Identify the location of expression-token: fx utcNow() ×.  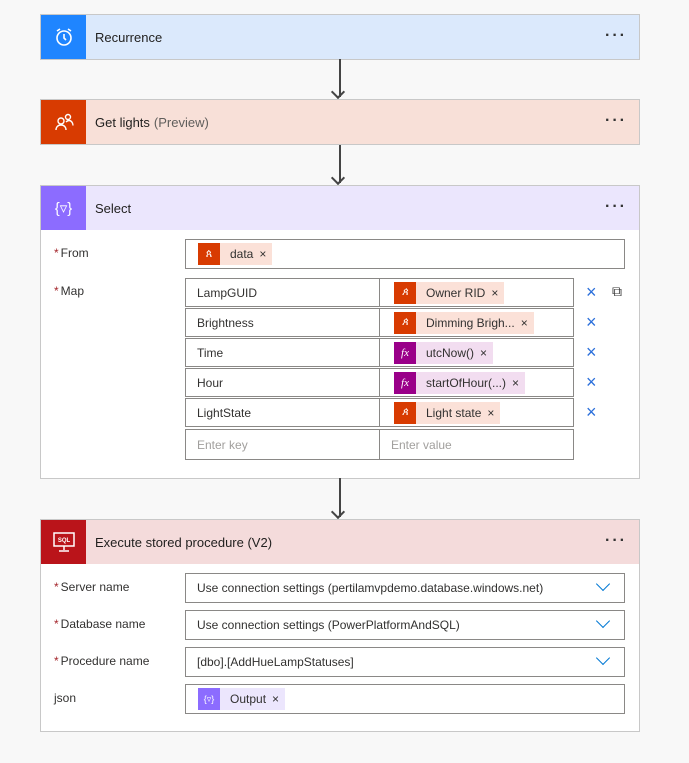
(444, 352).